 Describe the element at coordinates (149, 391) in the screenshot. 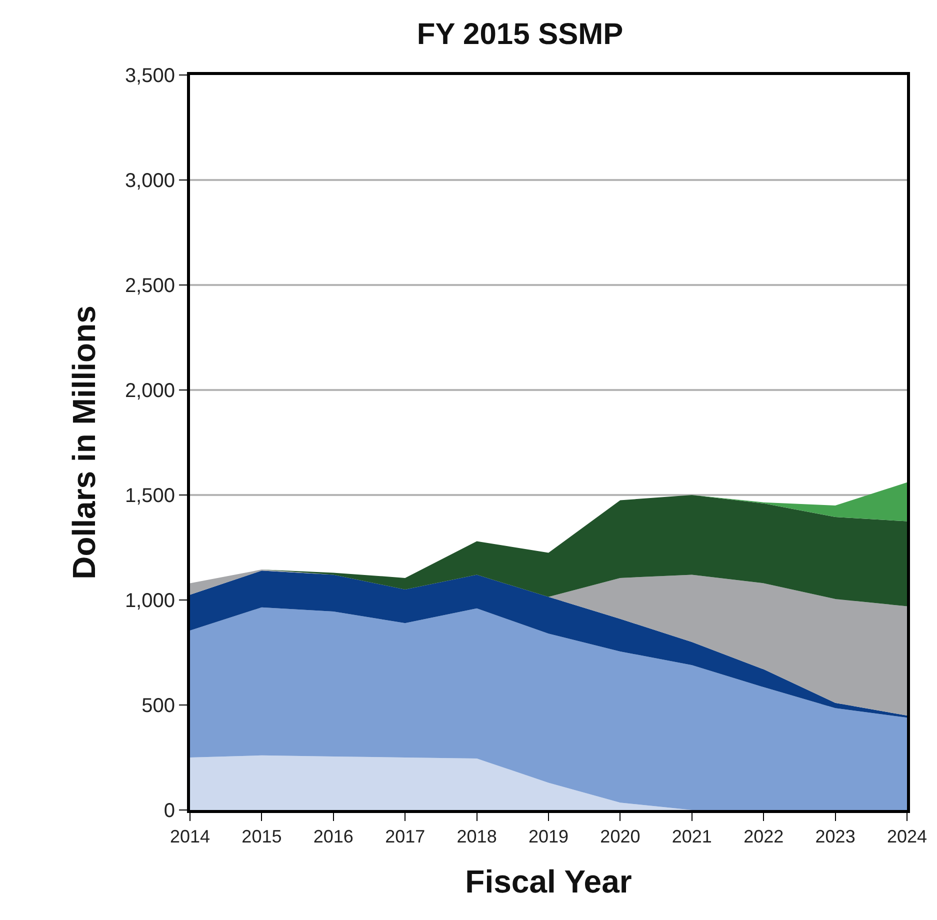

I see `y-tick-label: 2,000` at that location.